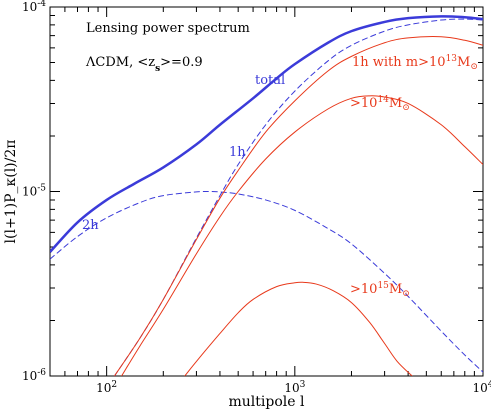 The image size is (491, 414). I want to click on annotation-2h: 2h, so click(90, 225).